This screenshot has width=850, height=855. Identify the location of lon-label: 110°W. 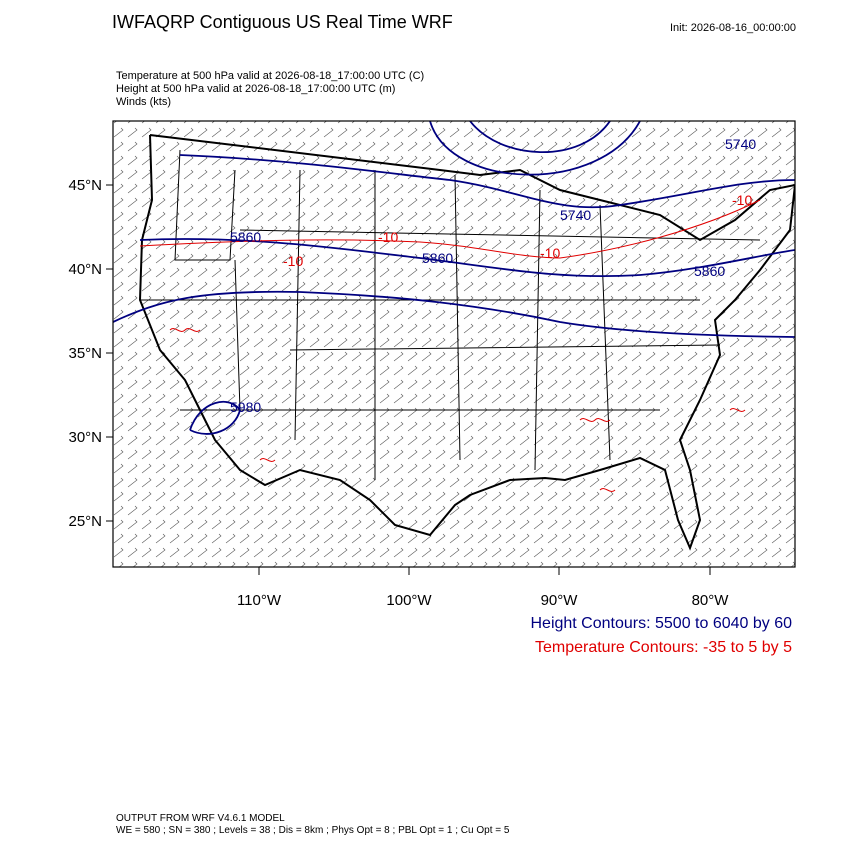
(259, 600).